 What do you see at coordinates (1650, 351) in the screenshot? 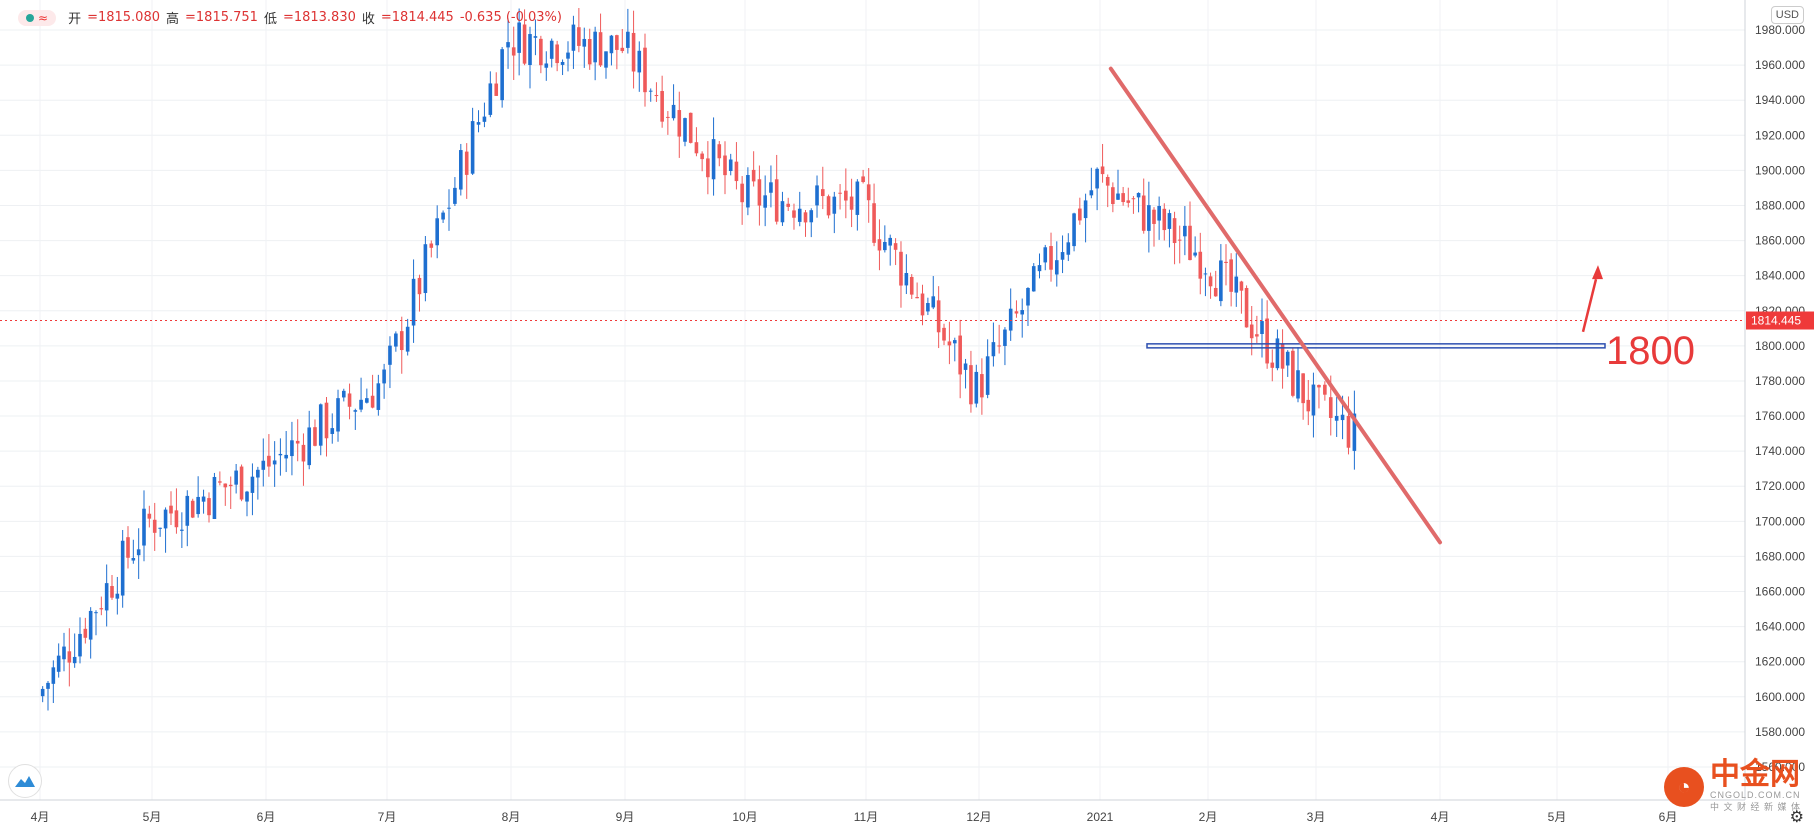
I see `annotation-1800: 1800` at bounding box center [1650, 351].